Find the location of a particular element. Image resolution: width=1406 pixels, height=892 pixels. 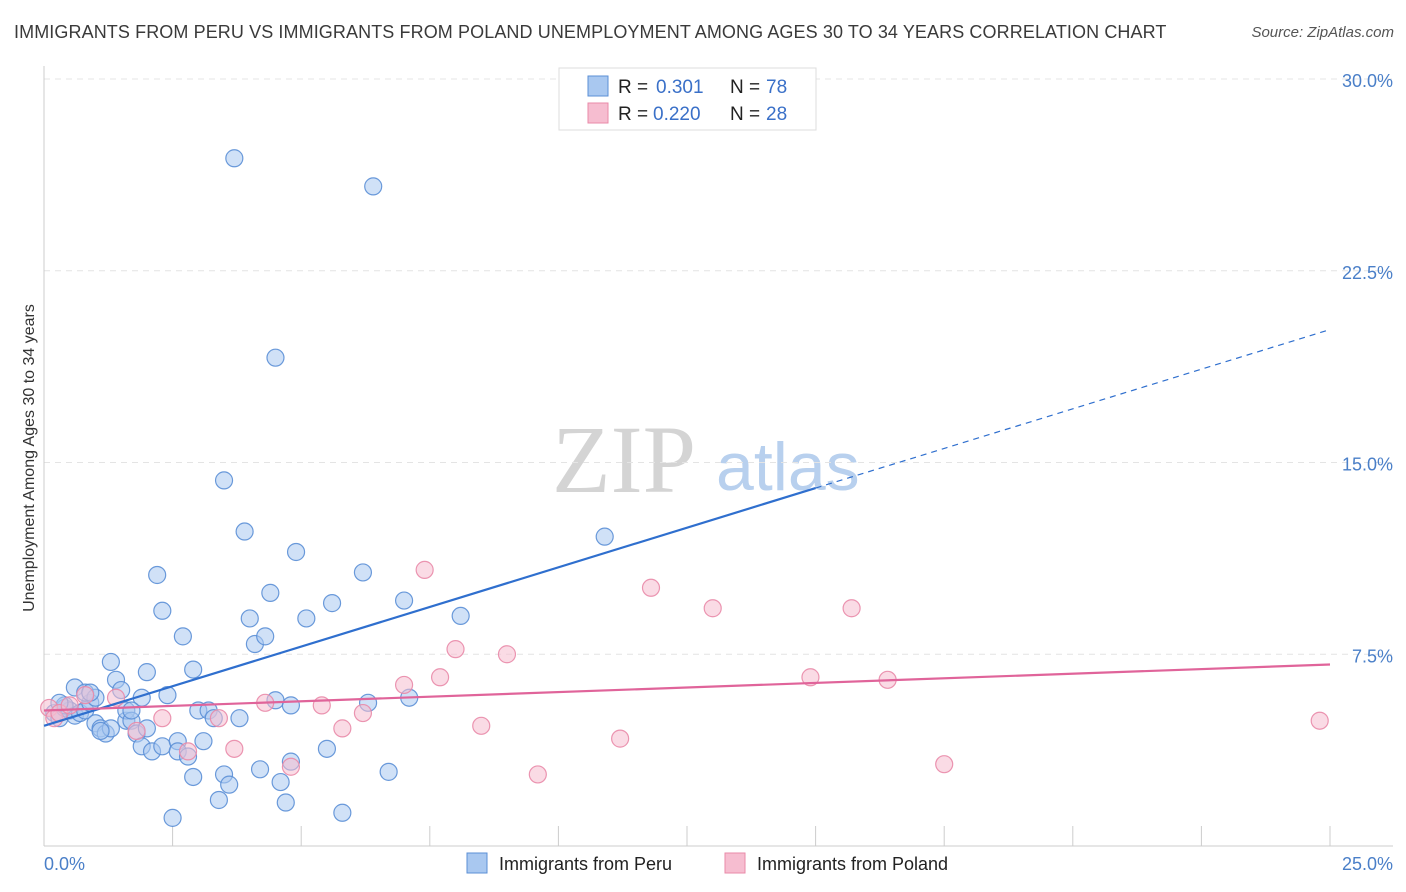

chart-source: Source: ZipAtlas.com is located at coordinates (1322, 32).